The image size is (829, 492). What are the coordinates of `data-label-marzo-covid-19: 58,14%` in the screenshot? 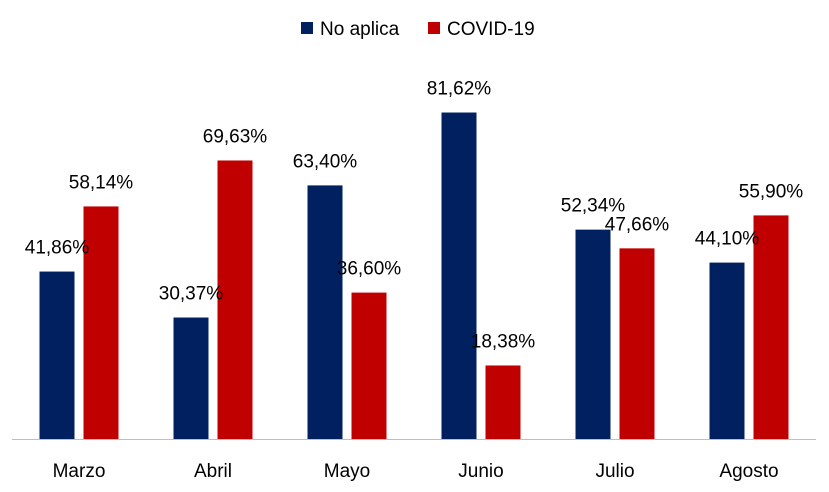 It's located at (101, 182).